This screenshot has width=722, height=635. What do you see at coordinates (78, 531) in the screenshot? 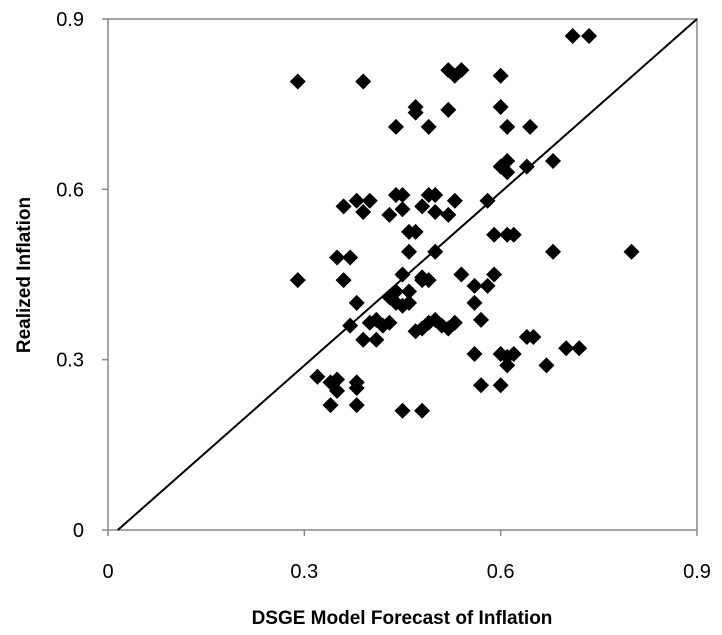
I see `y-tick-label: 0` at bounding box center [78, 531].